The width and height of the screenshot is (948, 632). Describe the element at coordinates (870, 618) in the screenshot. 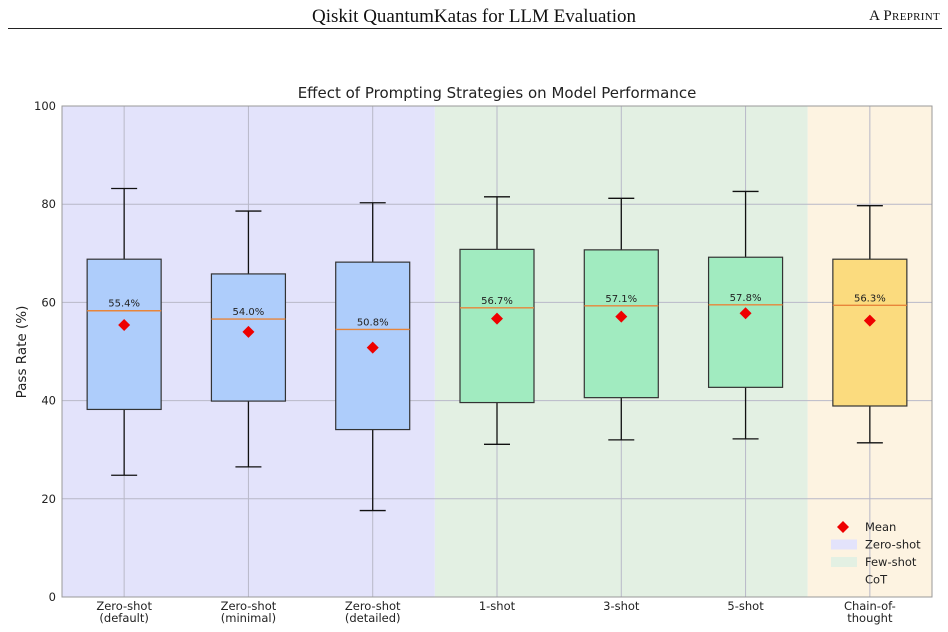

I see `x-tick-label: thought` at that location.